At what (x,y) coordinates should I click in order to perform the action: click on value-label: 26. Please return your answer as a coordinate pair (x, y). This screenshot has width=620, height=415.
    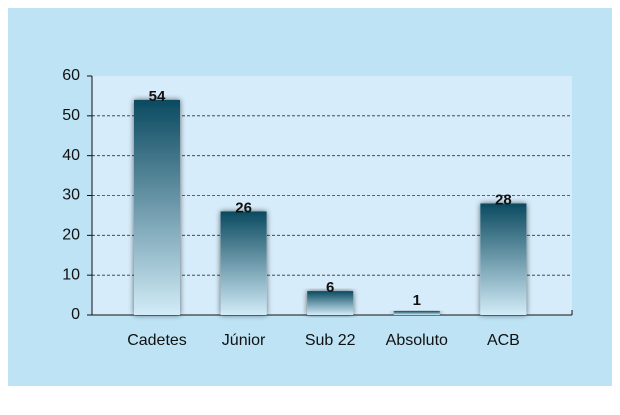
    Looking at the image, I should click on (243, 207).